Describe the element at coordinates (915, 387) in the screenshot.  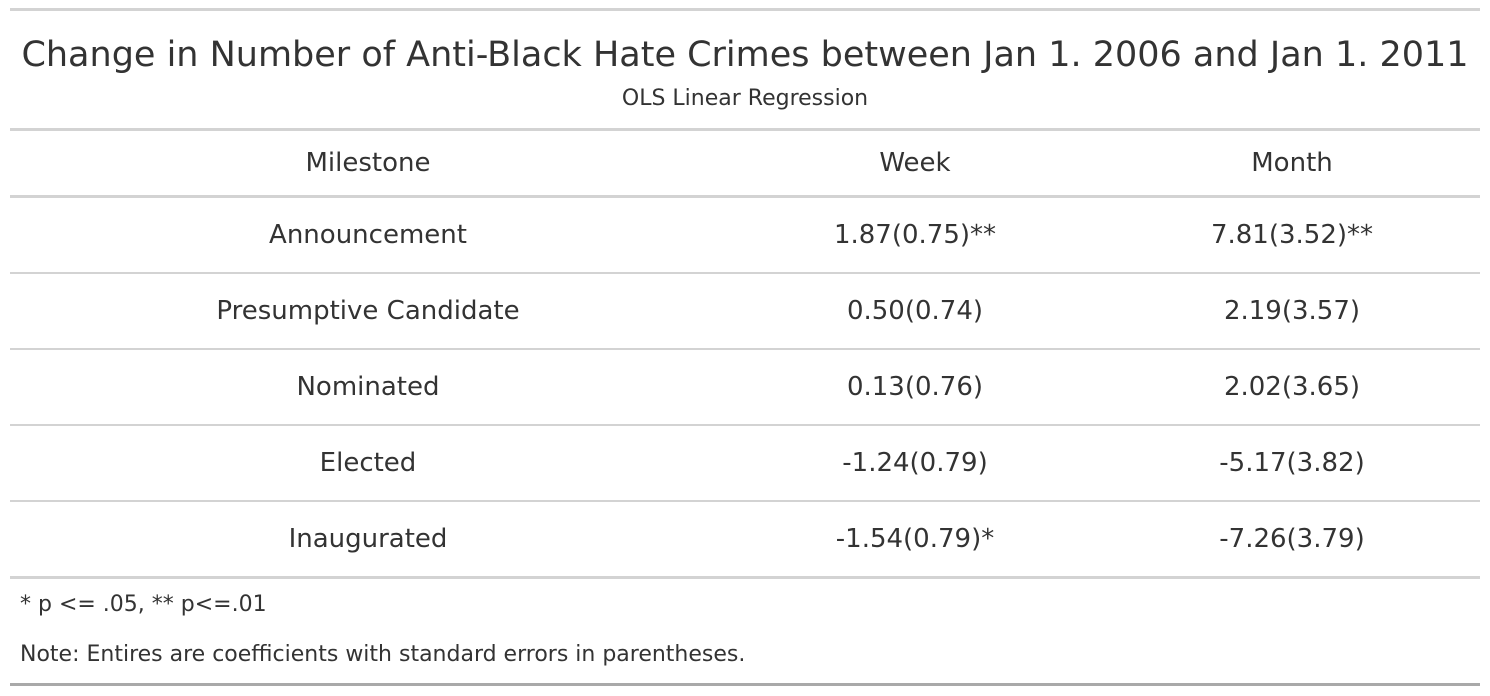
I see `week-cell: 0.13(0.76)` at that location.